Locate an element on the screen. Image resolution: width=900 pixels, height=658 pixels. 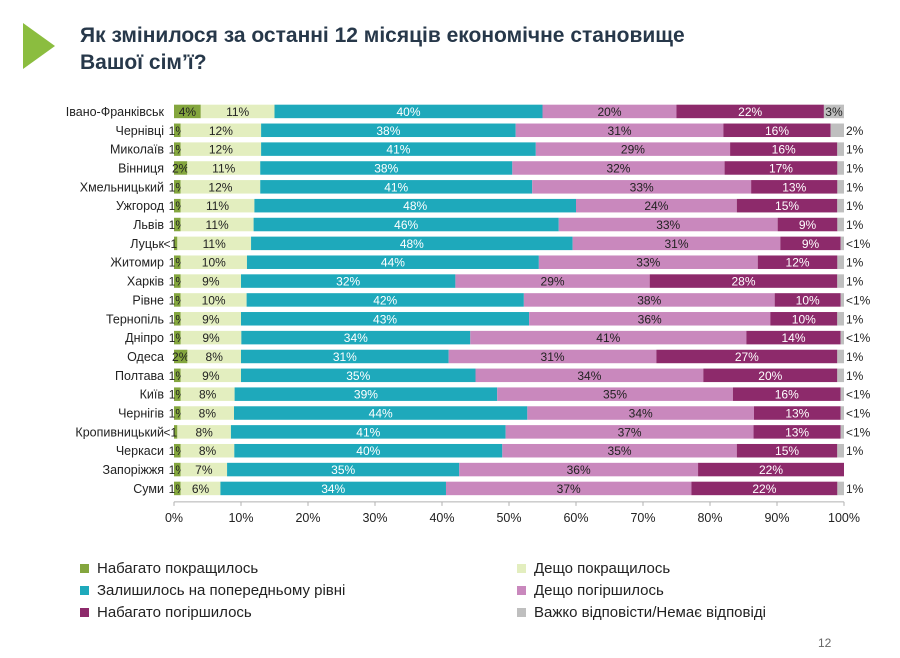
legend-item: Залишилось на попередньому рівні is located at coordinates (212, 590).